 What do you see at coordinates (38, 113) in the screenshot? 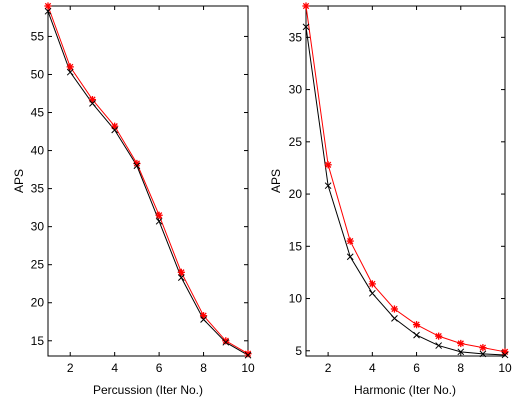
I see `y-tick-label: 45` at bounding box center [38, 113].